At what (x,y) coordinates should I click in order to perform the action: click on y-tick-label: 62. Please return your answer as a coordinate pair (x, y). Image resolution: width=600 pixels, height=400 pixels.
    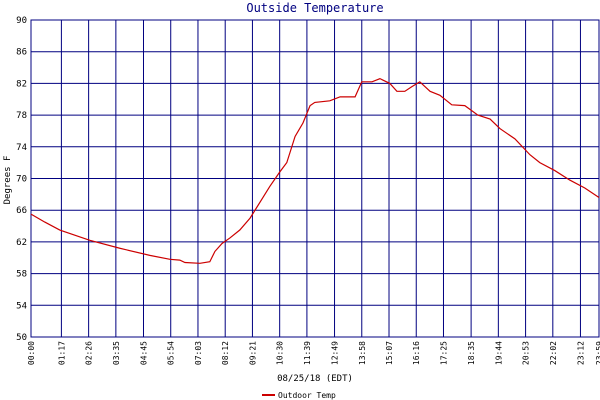
    Looking at the image, I should click on (21, 243).